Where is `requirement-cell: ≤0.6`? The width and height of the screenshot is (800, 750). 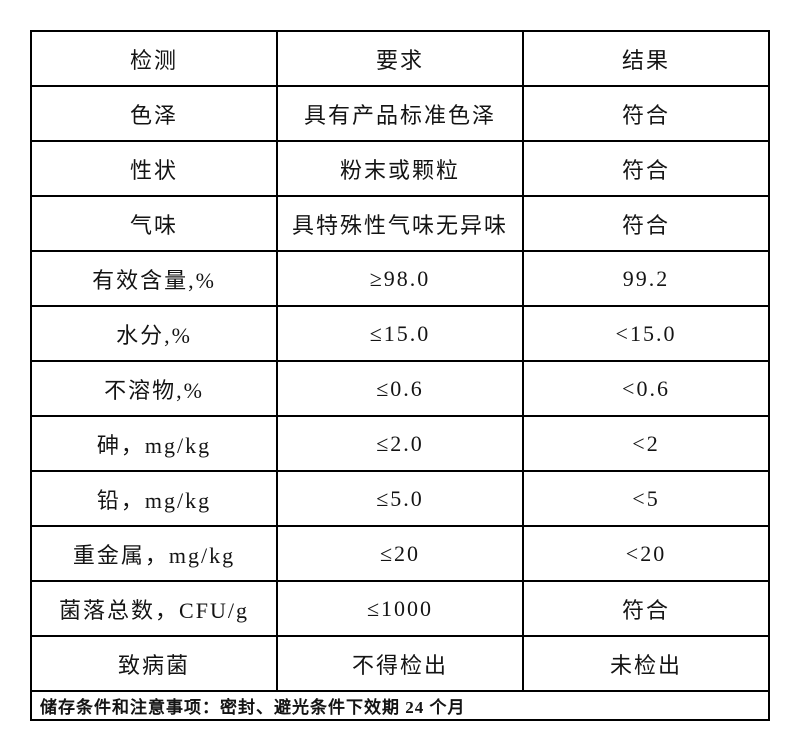 requirement-cell: ≤0.6 is located at coordinates (400, 388).